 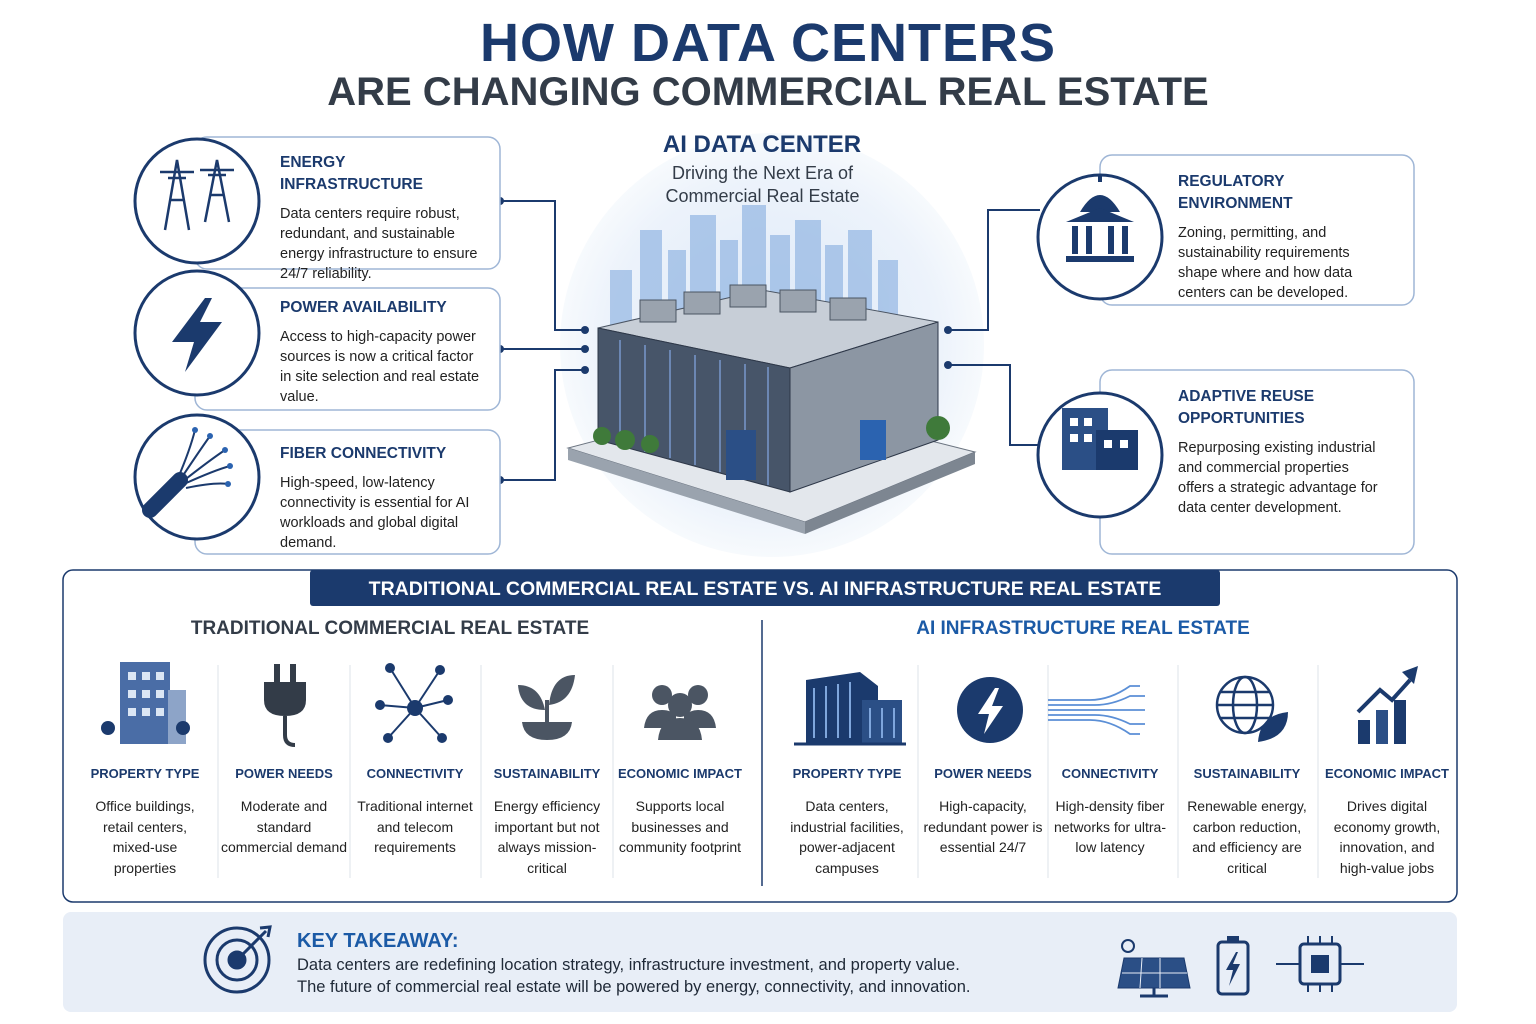 I want to click on fiber-lines-icon, so click(x=1096, y=710).